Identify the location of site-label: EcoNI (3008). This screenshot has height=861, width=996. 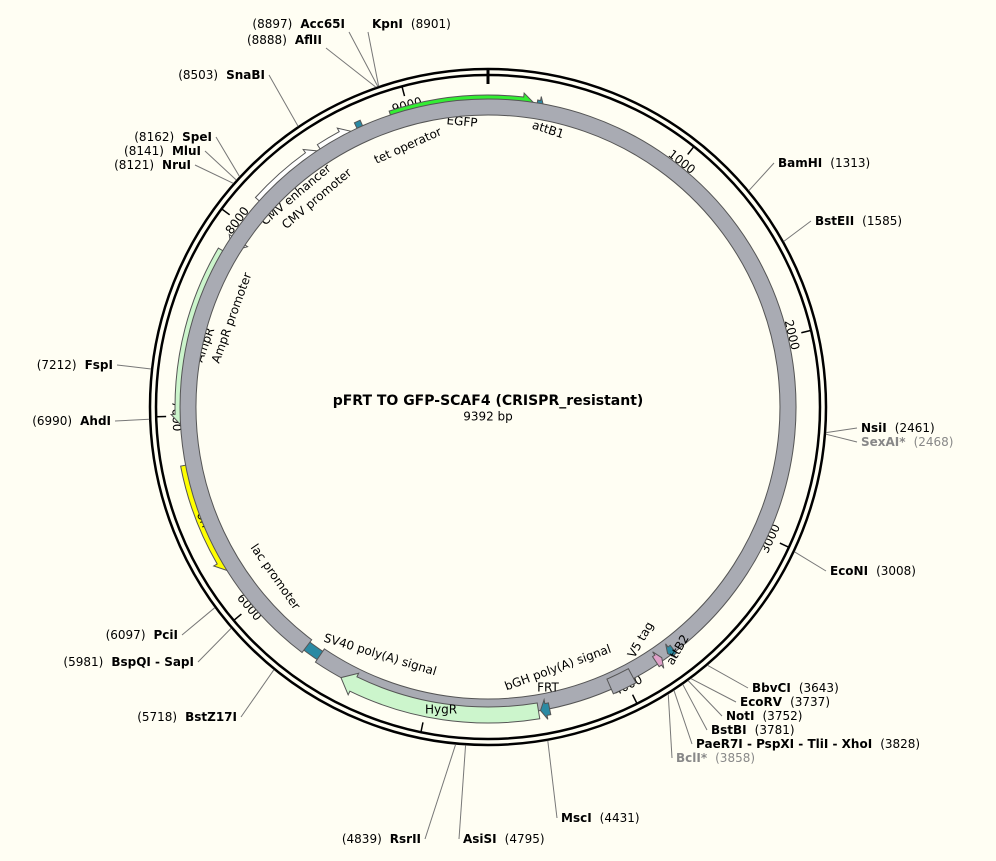
(873, 571).